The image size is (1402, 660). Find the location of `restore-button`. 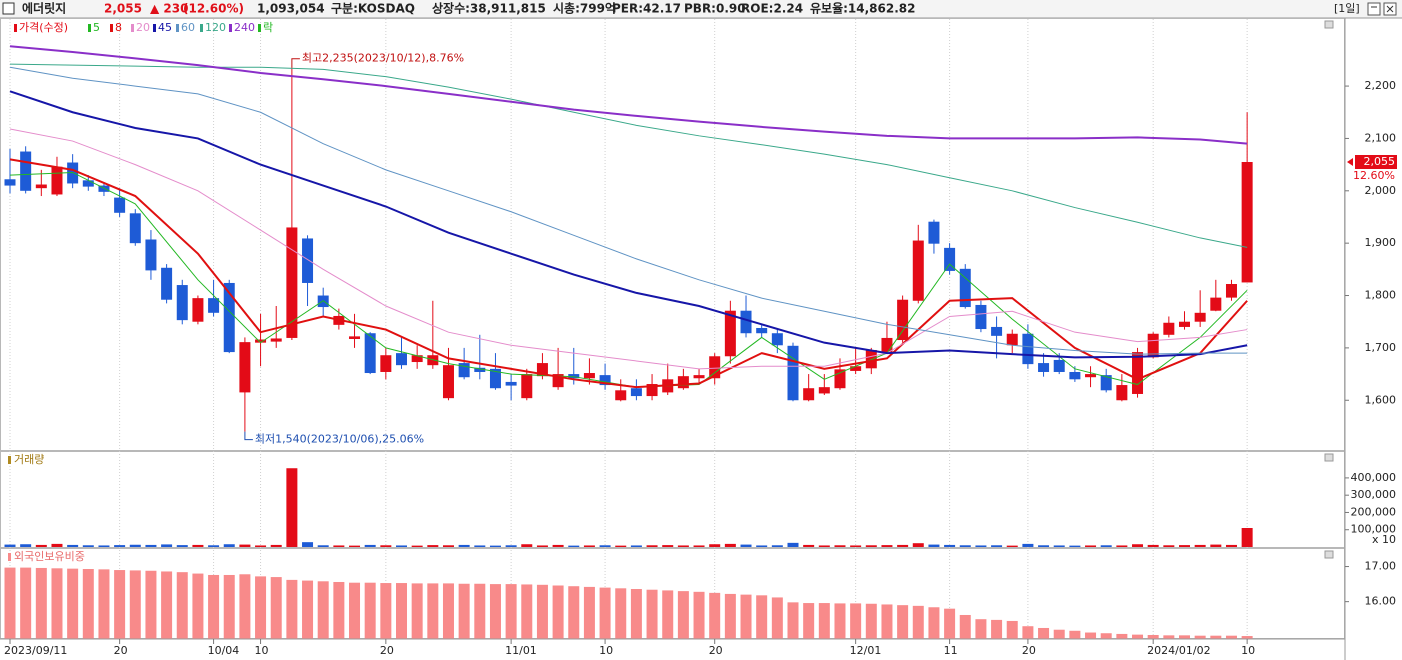

restore-button is located at coordinates (1374, 9).